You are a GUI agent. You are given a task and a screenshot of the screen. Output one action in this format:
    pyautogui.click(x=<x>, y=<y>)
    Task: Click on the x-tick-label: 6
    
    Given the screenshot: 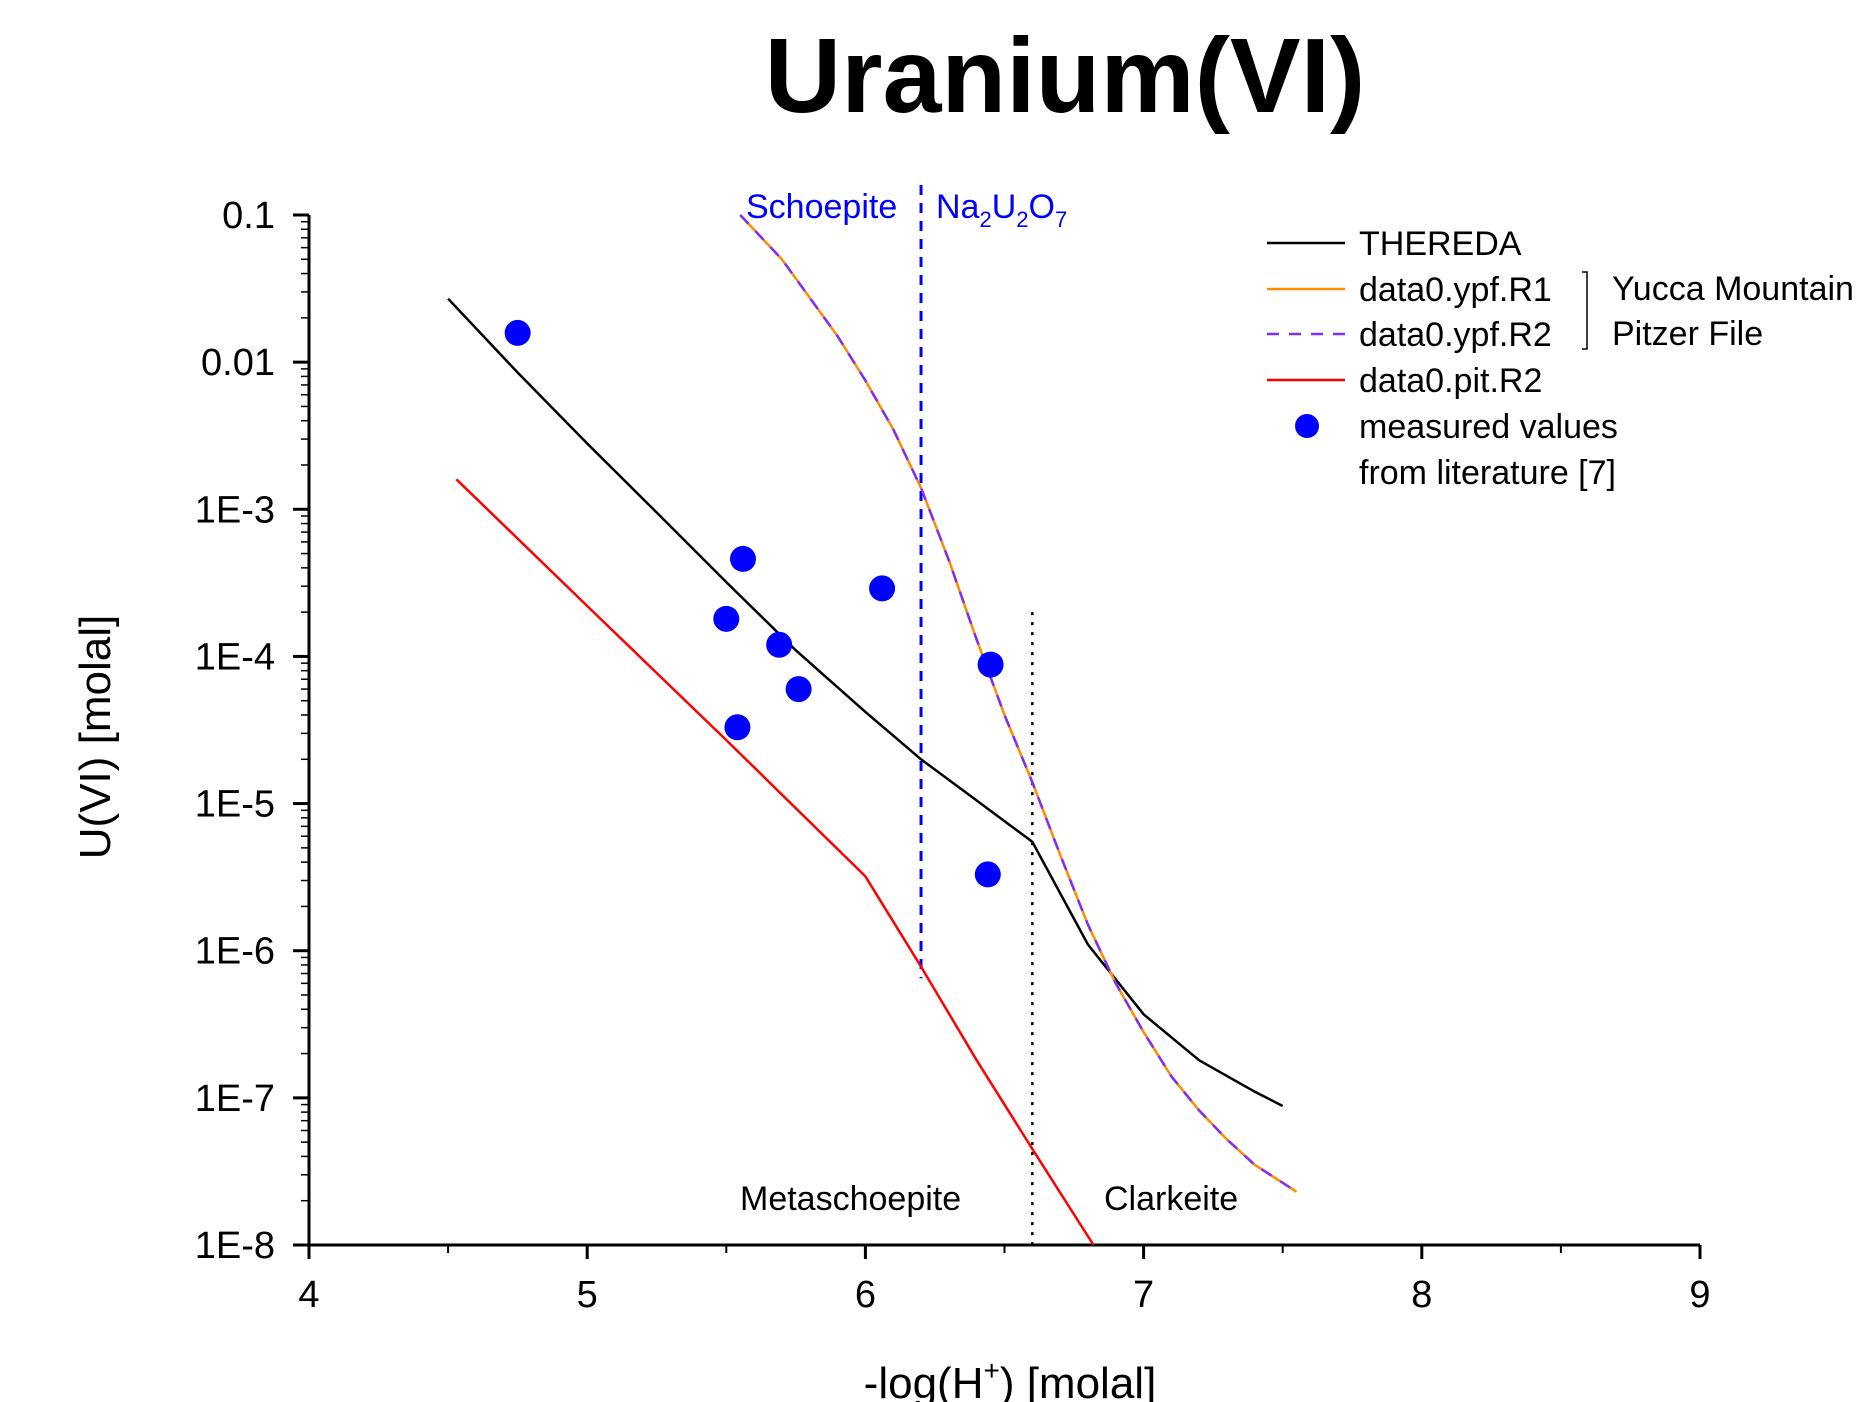 What is the action you would take?
    pyautogui.click(x=865, y=1295)
    